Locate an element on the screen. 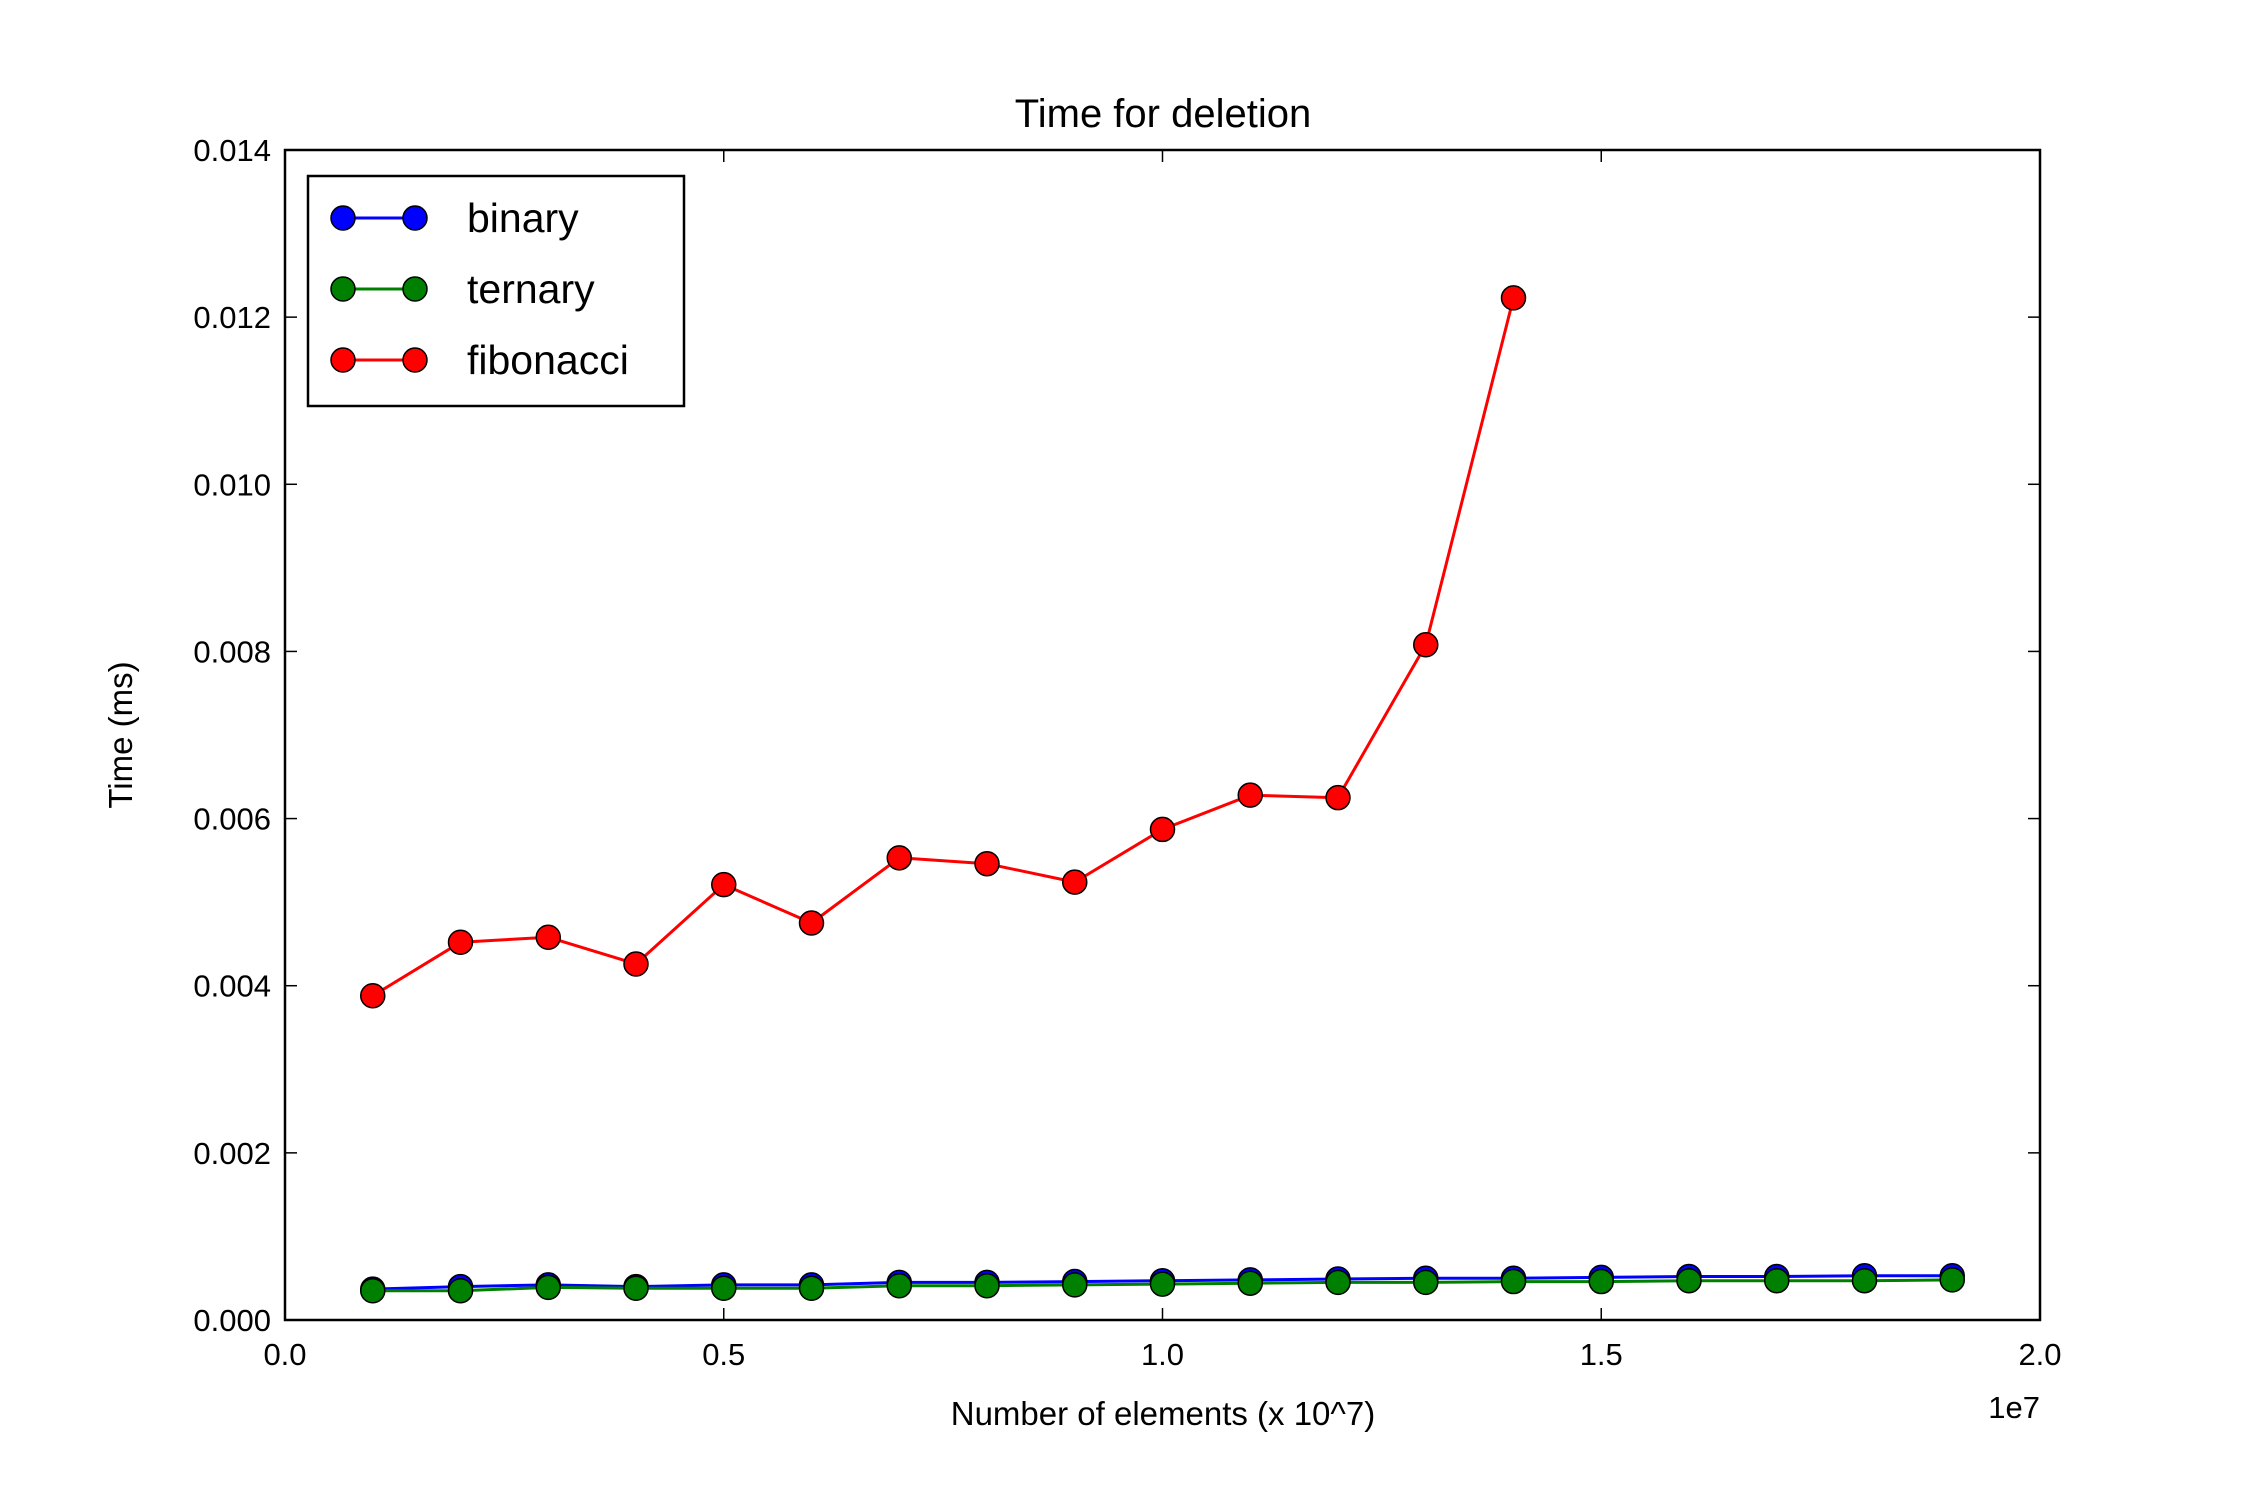 This screenshot has height=1500, width=2250. legend-label-fibonacci: fibonacci is located at coordinates (548, 360).